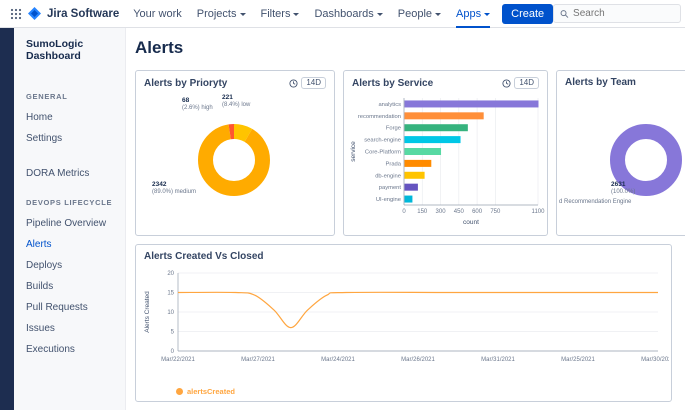 The width and height of the screenshot is (685, 410). Describe the element at coordinates (600, 82) in the screenshot. I see `card-title: Alerts by Team` at that location.